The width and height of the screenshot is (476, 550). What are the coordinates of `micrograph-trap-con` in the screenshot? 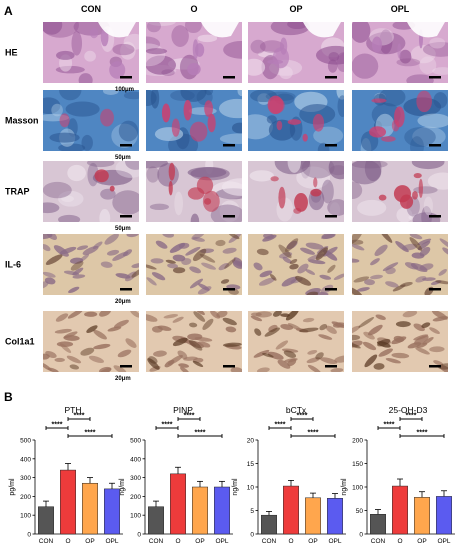 It's located at (91, 191).